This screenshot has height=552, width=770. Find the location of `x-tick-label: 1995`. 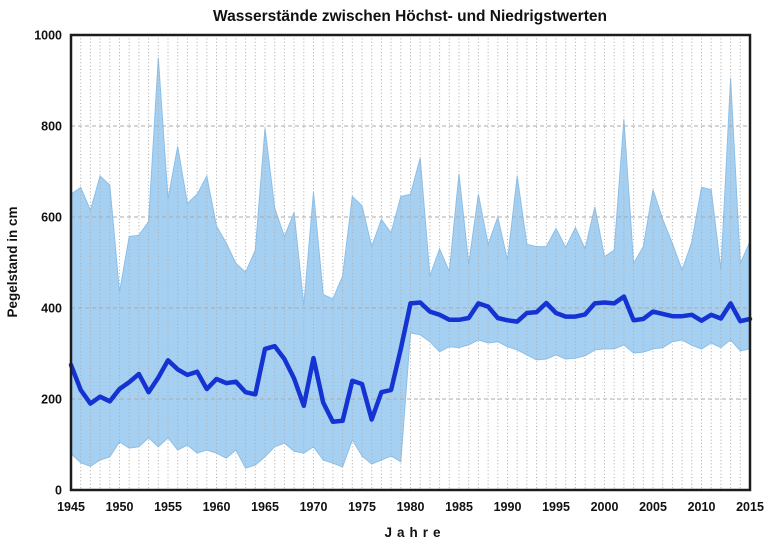

x-tick-label: 1995 is located at coordinates (556, 507).